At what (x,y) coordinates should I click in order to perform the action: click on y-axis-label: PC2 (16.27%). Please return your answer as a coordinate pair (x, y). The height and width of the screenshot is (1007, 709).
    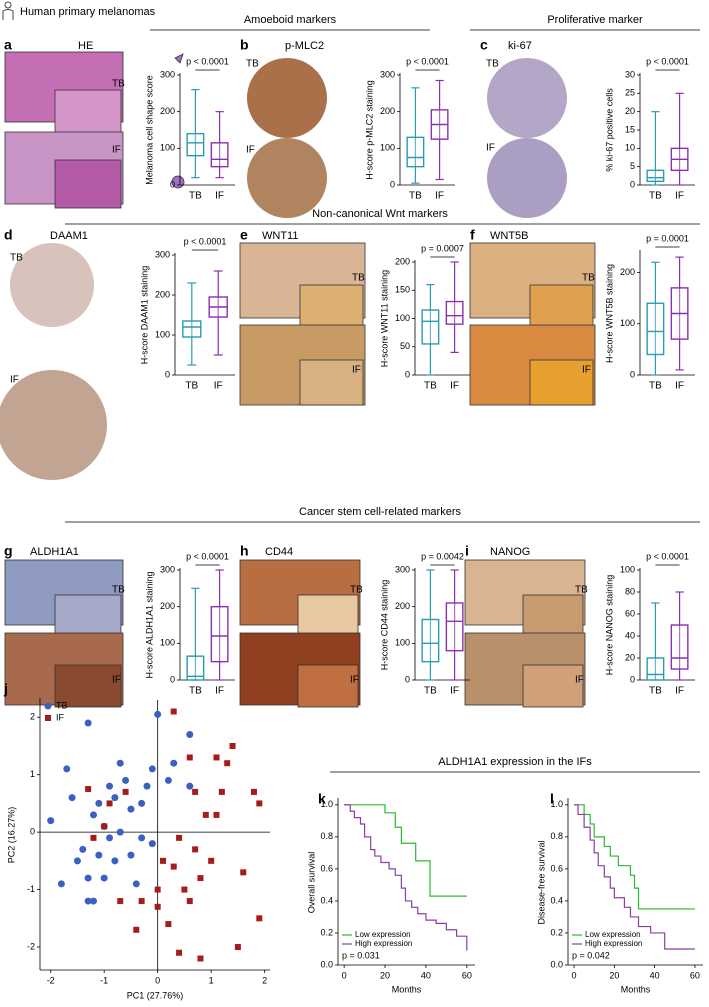
    Looking at the image, I should click on (11, 835).